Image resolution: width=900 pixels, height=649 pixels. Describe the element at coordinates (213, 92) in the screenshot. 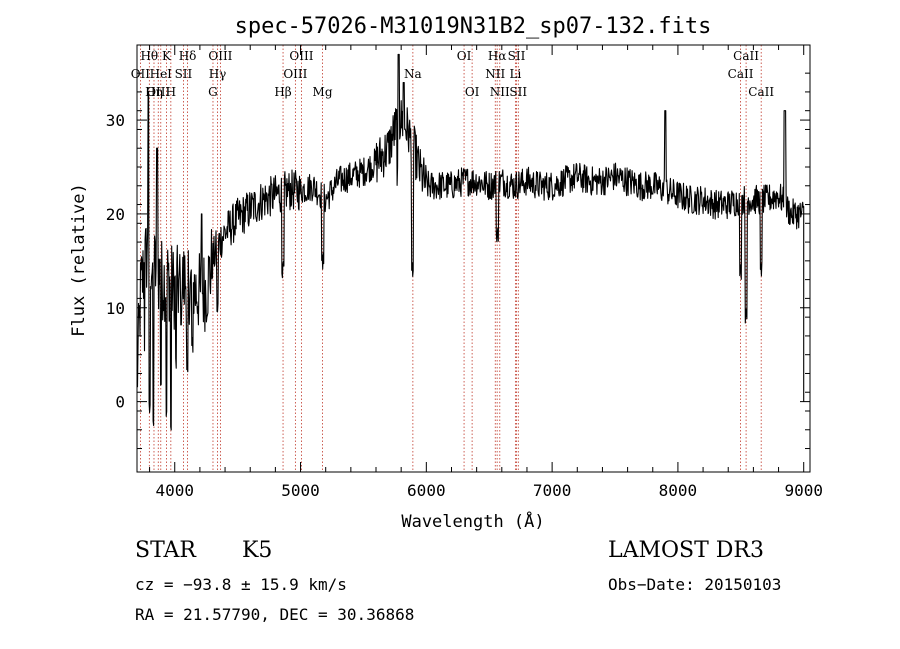

I see `line-label: G` at that location.